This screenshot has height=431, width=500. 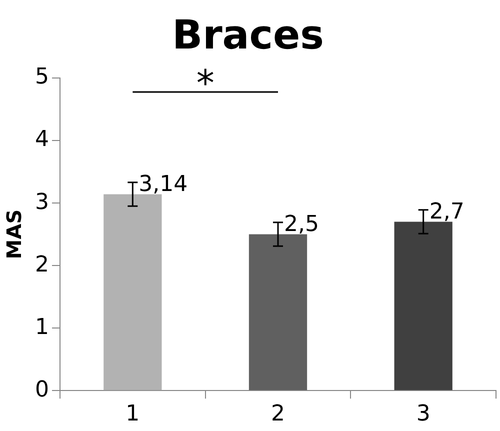 I want to click on x-tick-label: 1, so click(x=133, y=414).